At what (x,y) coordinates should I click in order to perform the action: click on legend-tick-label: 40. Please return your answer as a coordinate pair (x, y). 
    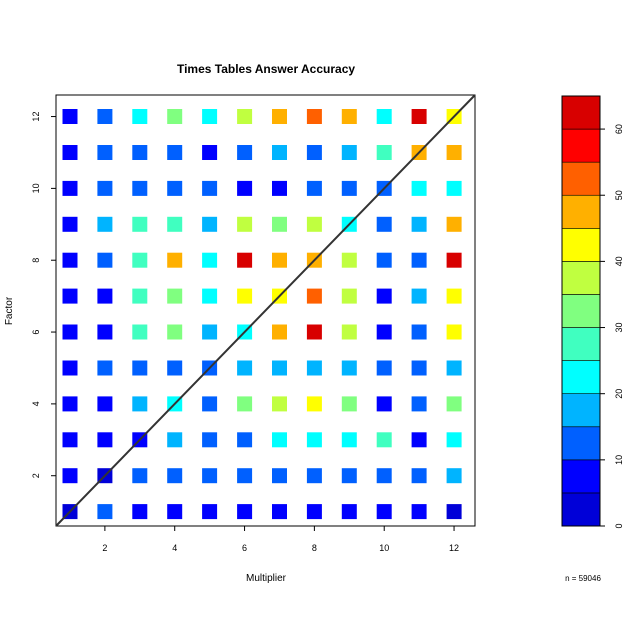
    Looking at the image, I should click on (619, 261).